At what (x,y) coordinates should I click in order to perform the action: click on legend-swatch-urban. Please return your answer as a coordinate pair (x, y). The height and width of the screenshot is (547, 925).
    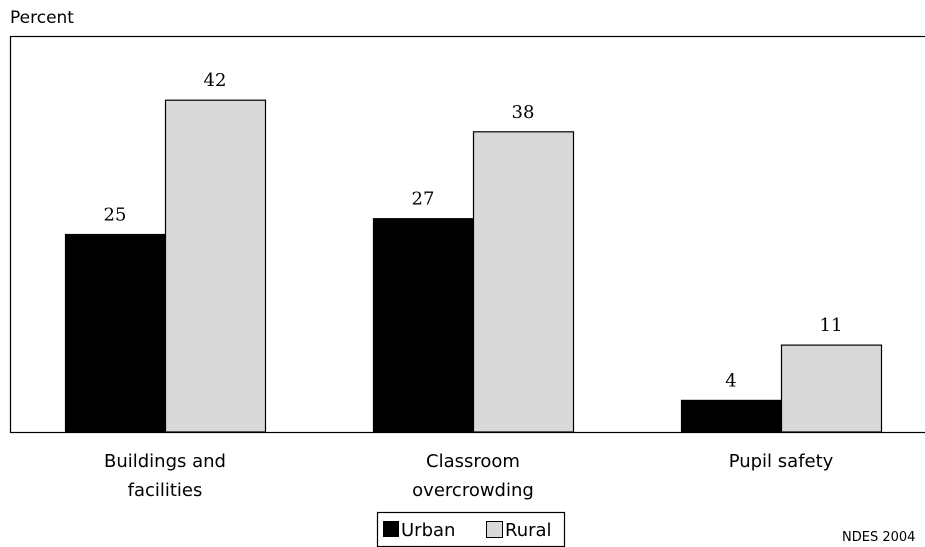
    Looking at the image, I should click on (391, 529).